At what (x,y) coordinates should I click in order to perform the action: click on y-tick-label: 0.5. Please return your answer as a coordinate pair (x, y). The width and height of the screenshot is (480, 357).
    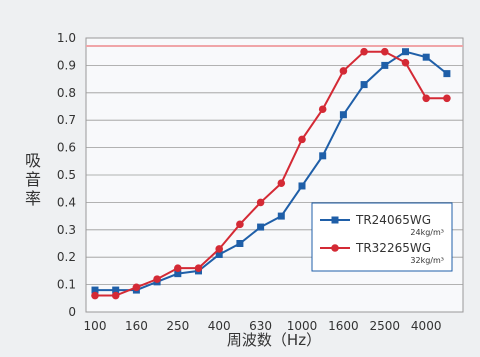
    Looking at the image, I should click on (66, 175).